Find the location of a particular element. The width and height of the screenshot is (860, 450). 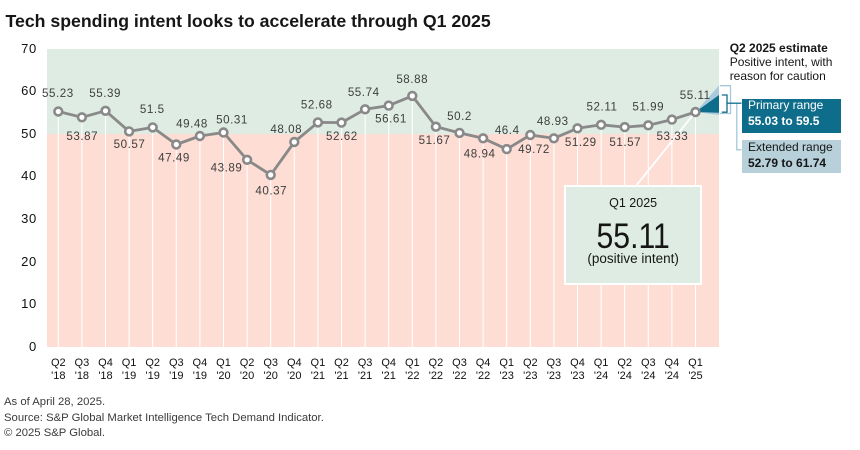

svg-text: 55.23 is located at coordinates (58, 93).